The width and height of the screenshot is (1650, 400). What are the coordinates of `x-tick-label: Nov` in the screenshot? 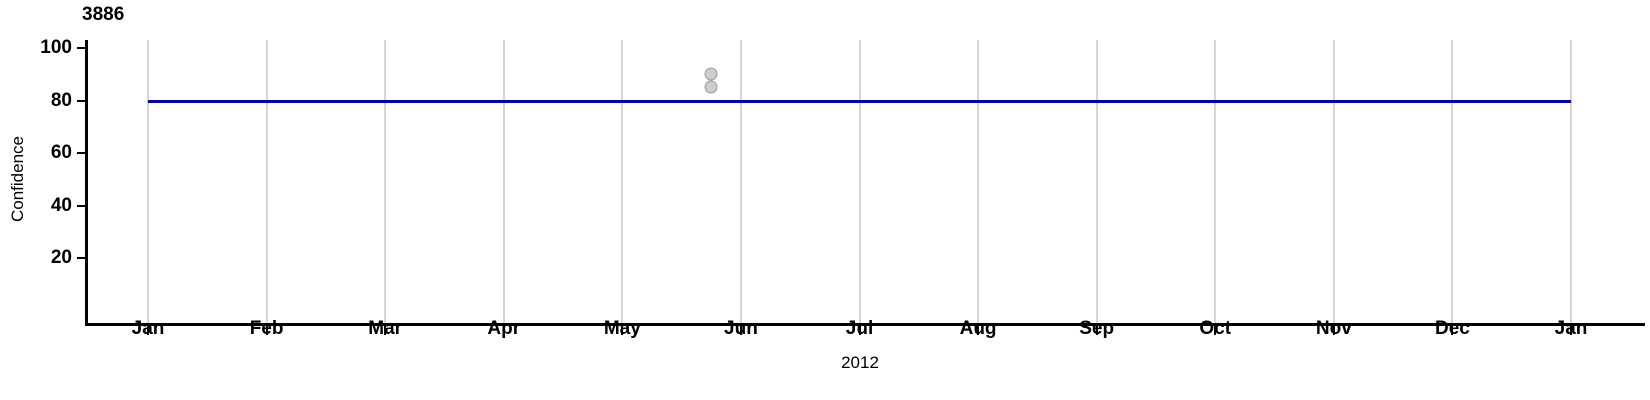 It's located at (1333, 328).